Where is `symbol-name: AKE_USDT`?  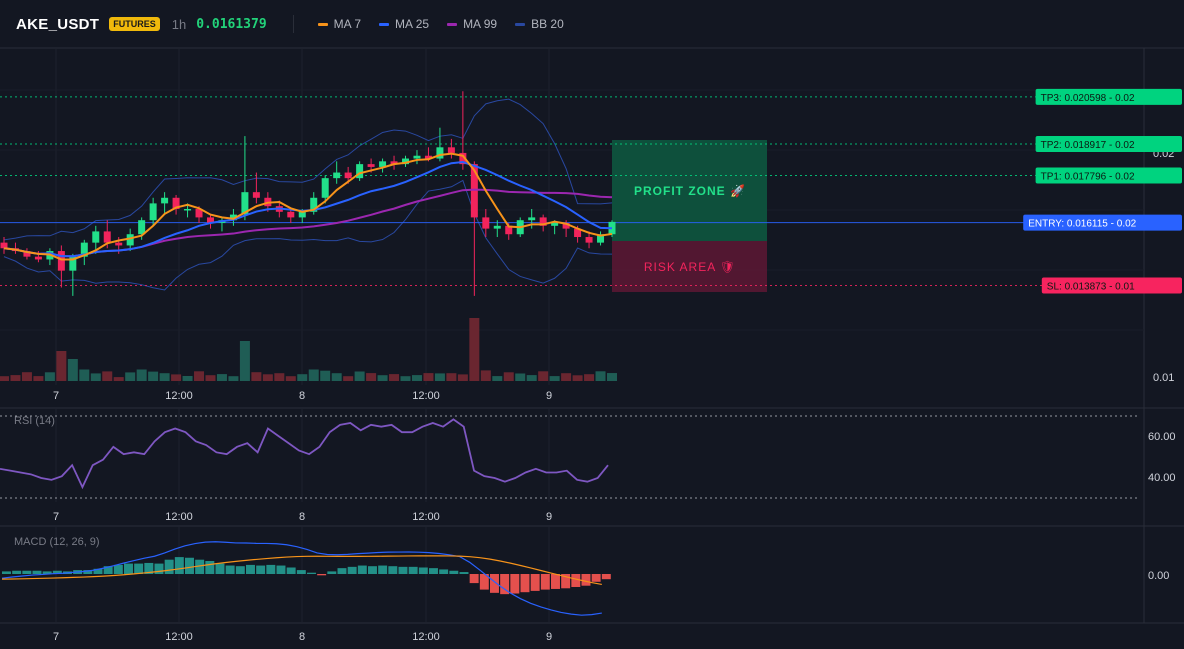 symbol-name: AKE_USDT is located at coordinates (58, 24).